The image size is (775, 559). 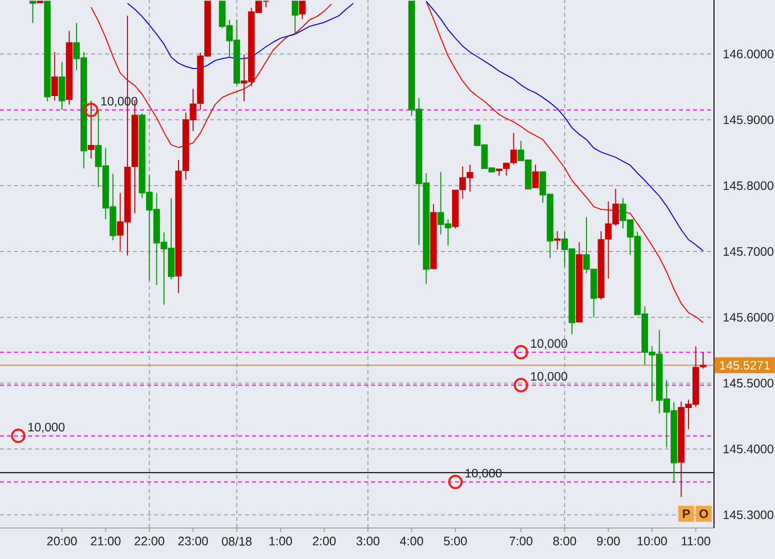 I want to click on y-tick-label: 145.5000, so click(x=749, y=383).